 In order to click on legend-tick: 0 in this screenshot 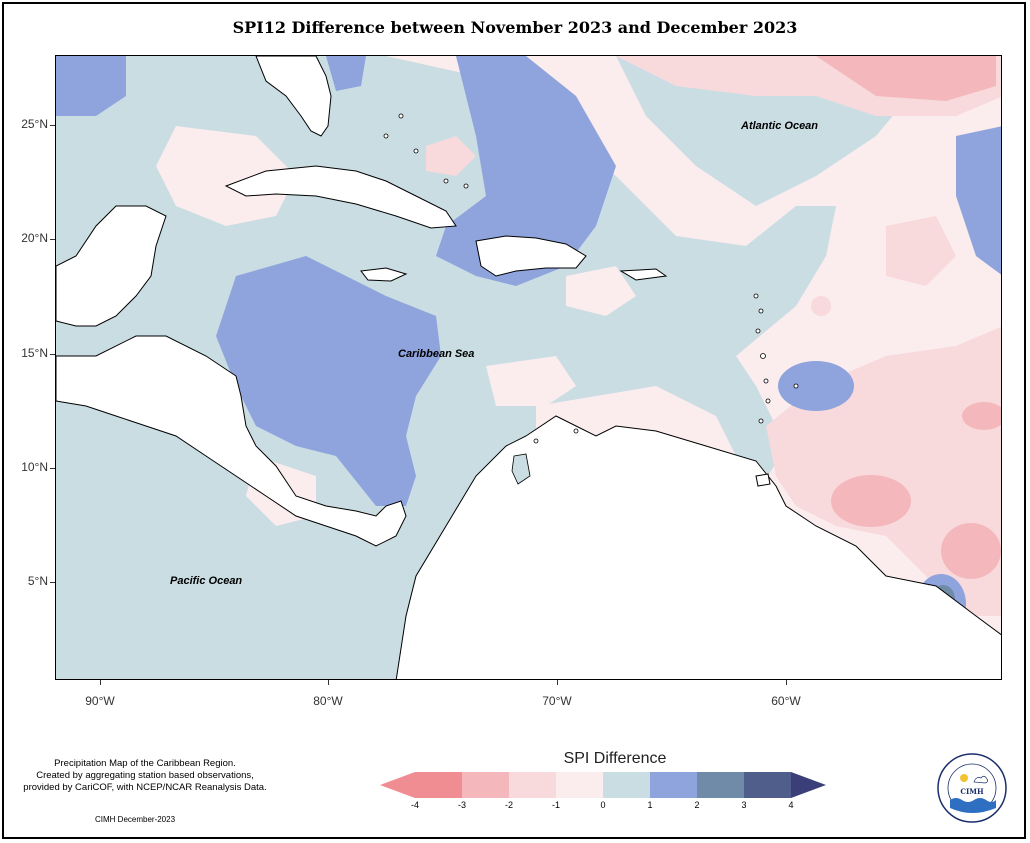, I will do `click(603, 805)`.